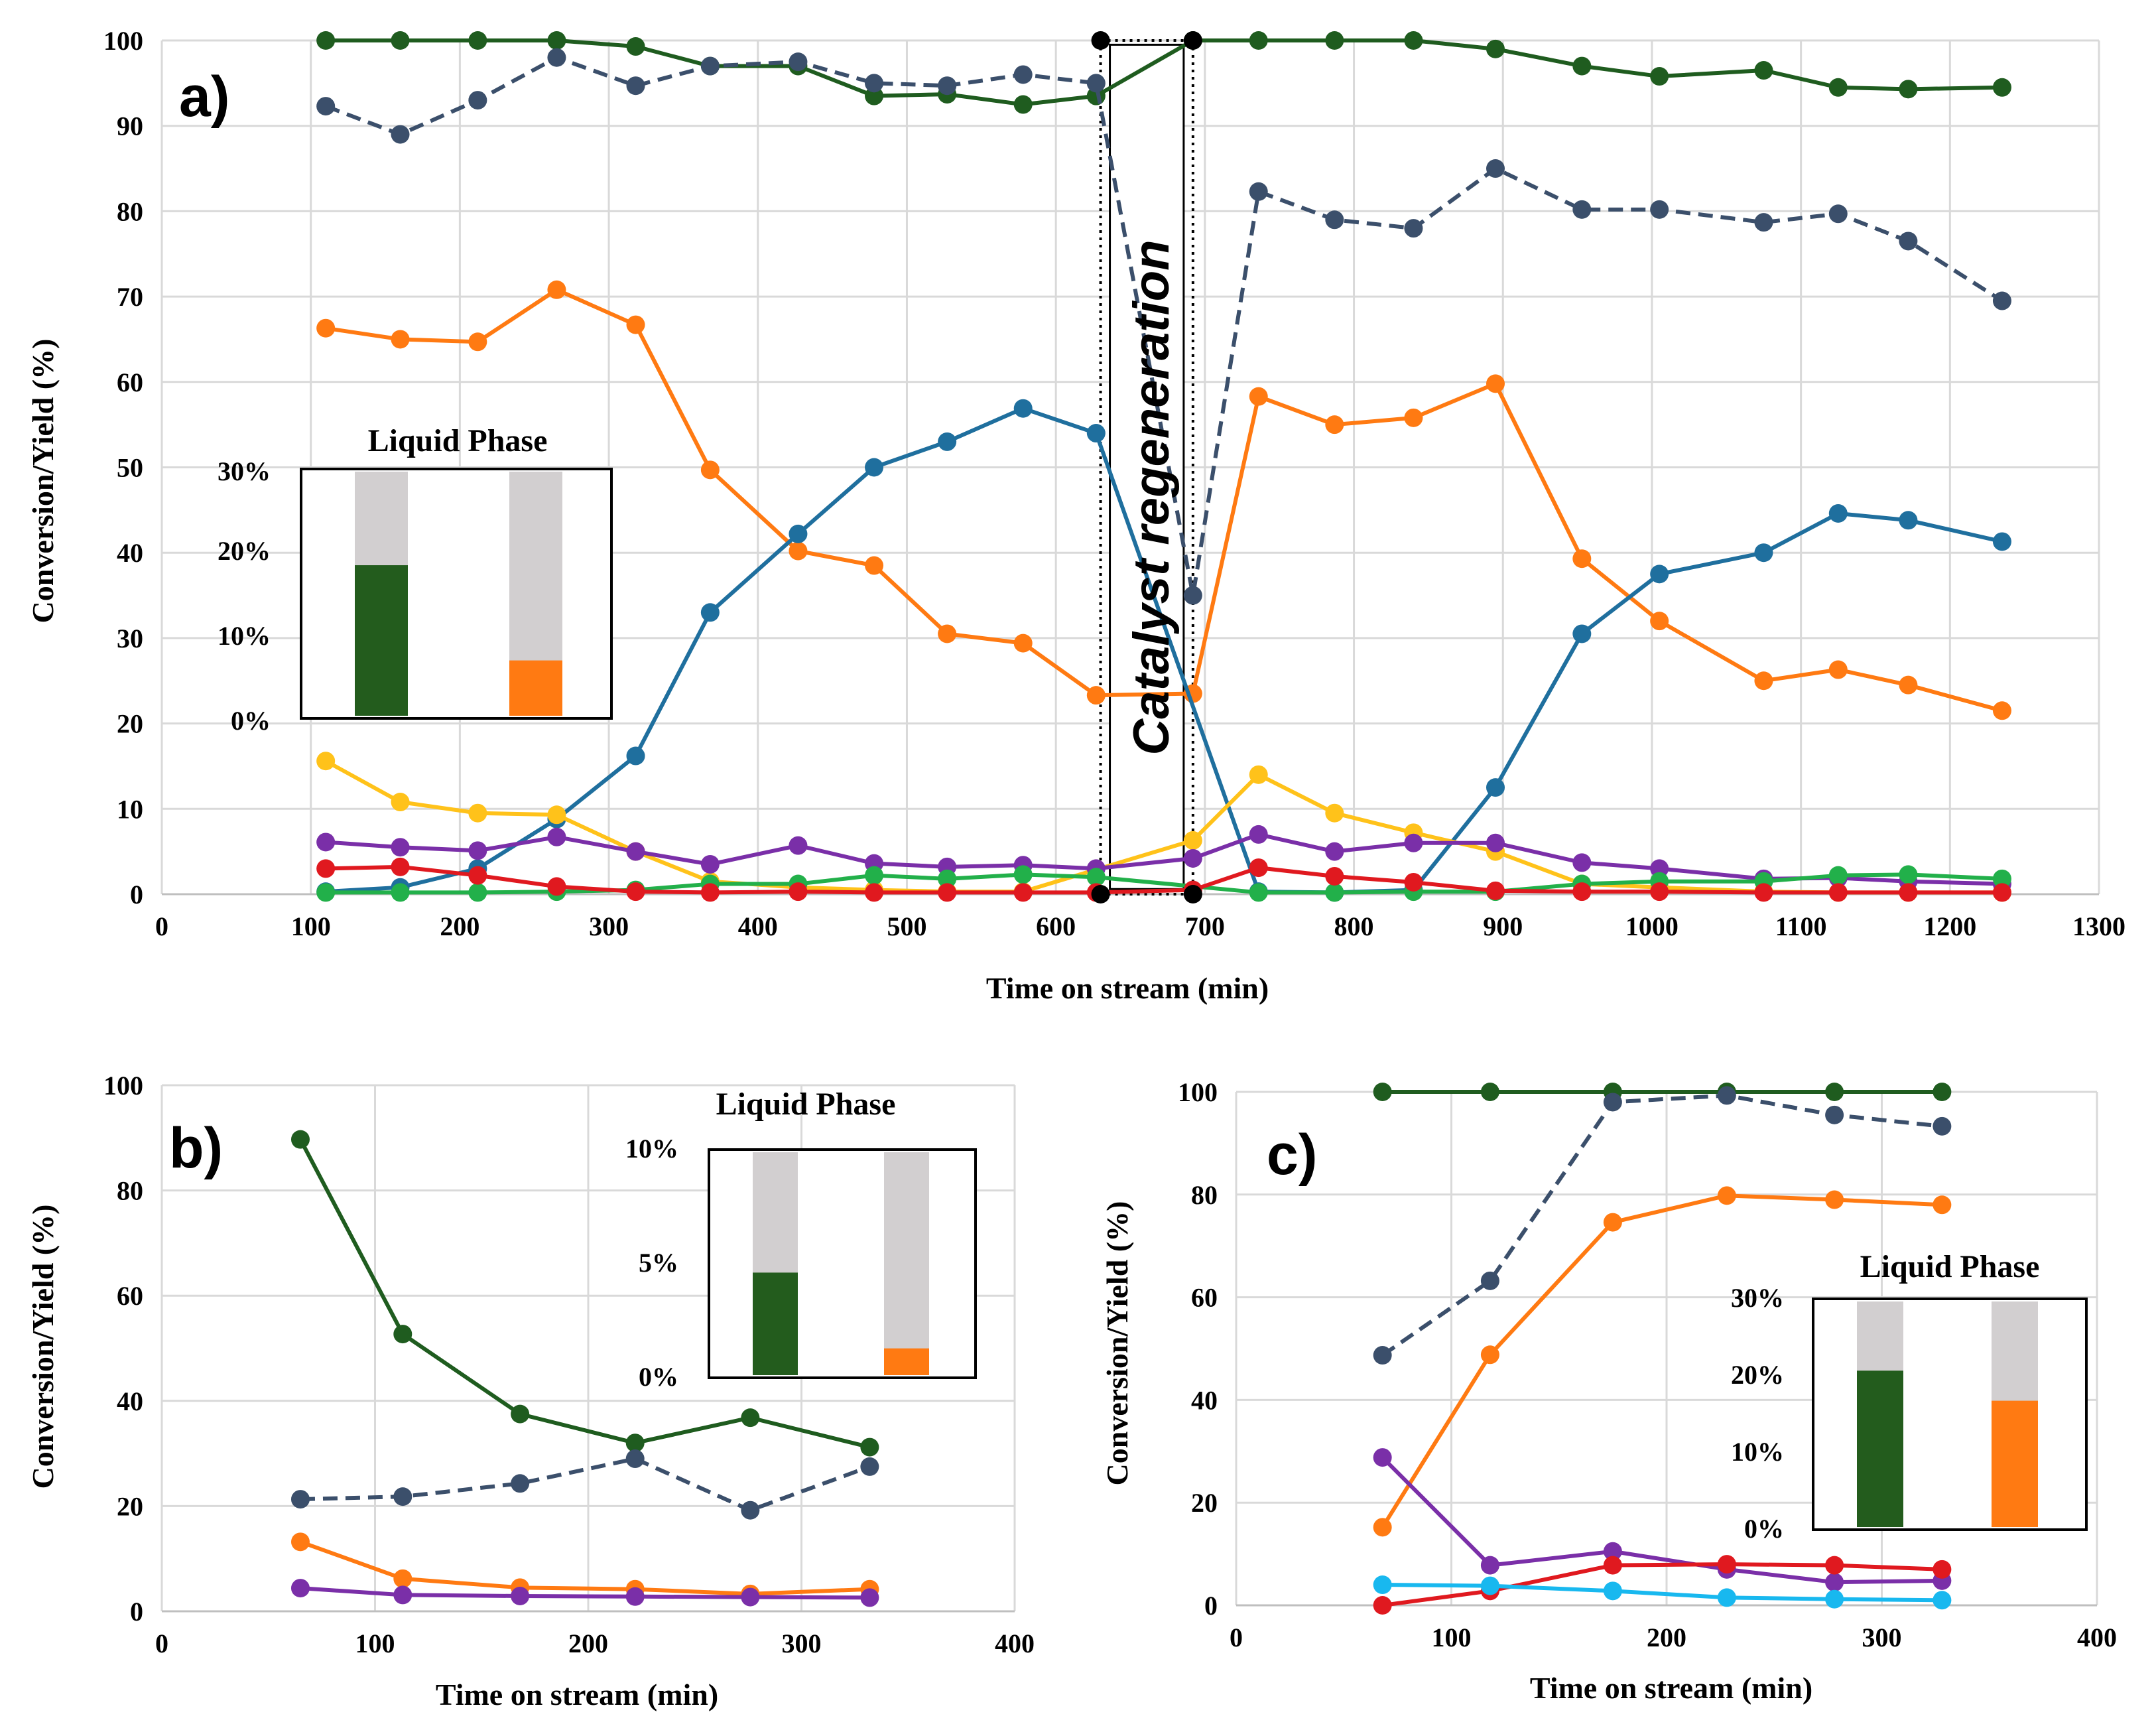 Image resolution: width=2156 pixels, height=1734 pixels. I want to click on panel-b-inset-title: Liquid Phase, so click(806, 1104).